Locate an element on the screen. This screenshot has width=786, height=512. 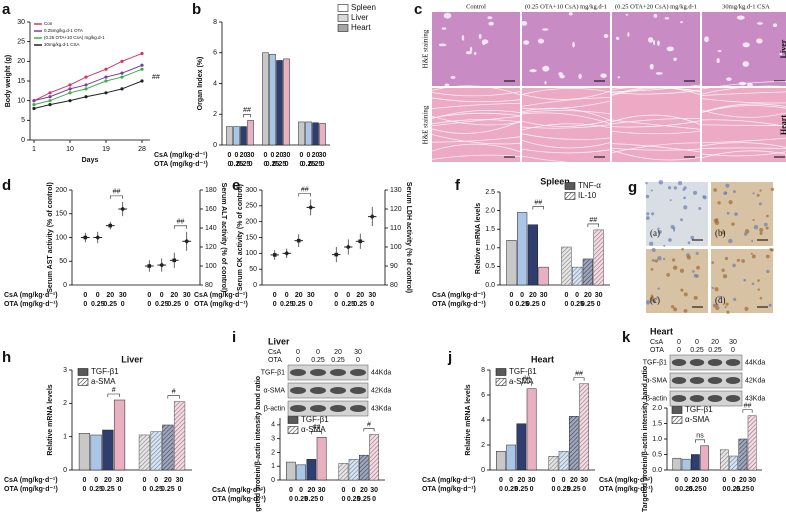
blot-row-name: OTA is located at coordinates (657, 350).